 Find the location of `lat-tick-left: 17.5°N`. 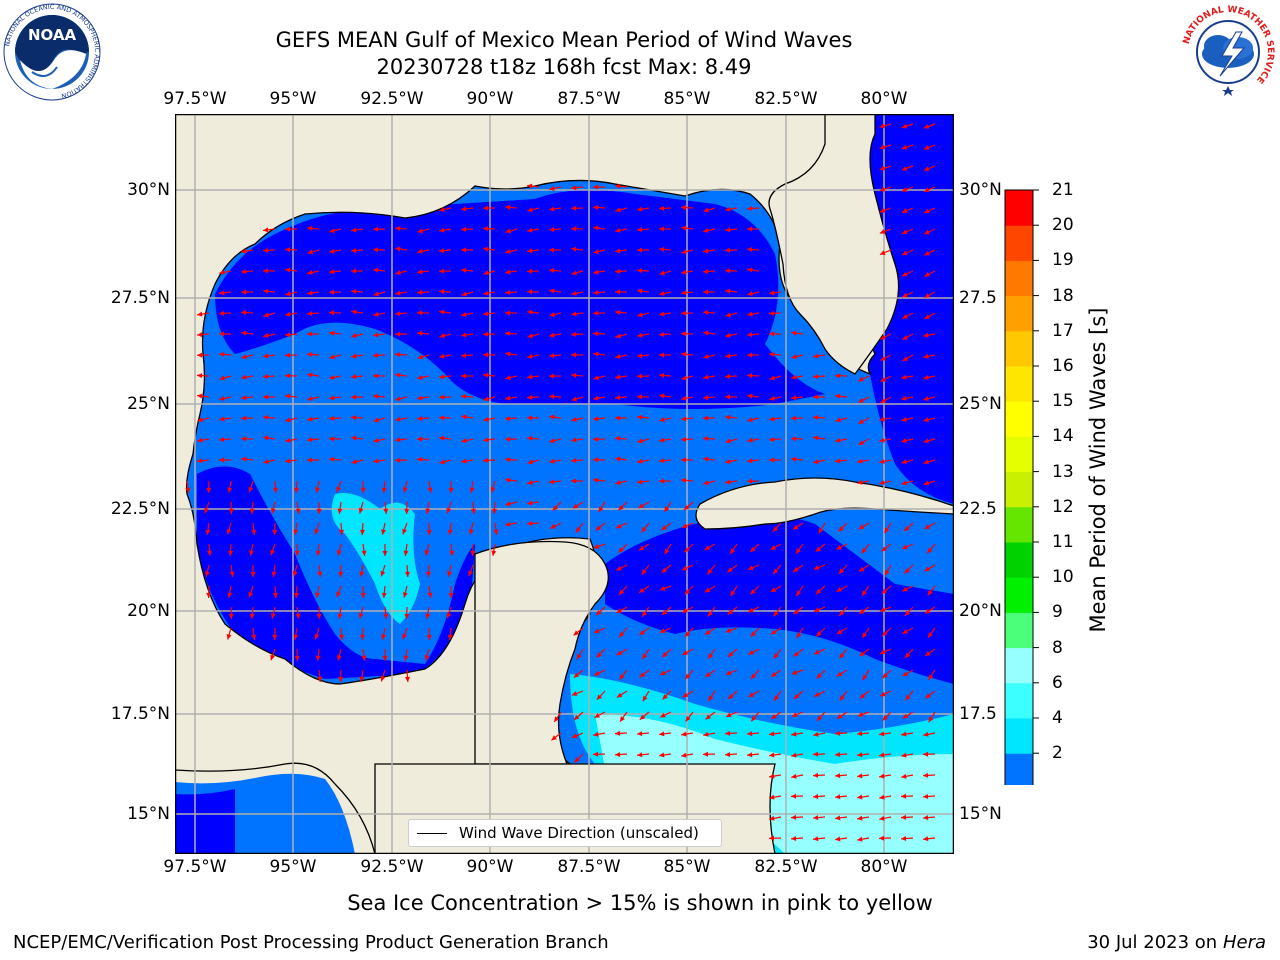

lat-tick-left: 17.5°N is located at coordinates (140, 714).